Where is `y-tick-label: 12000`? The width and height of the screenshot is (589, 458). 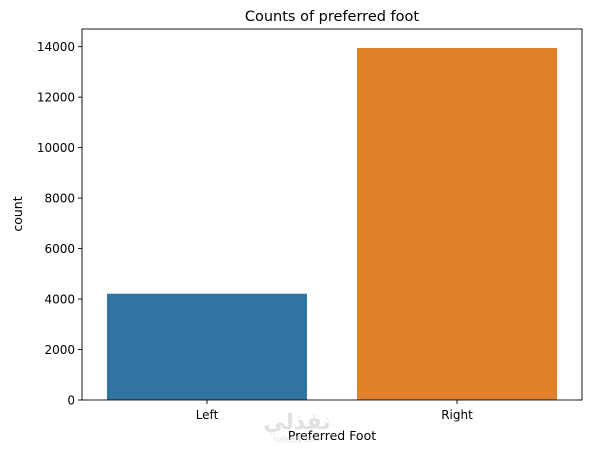 y-tick-label: 12000 is located at coordinates (56, 97).